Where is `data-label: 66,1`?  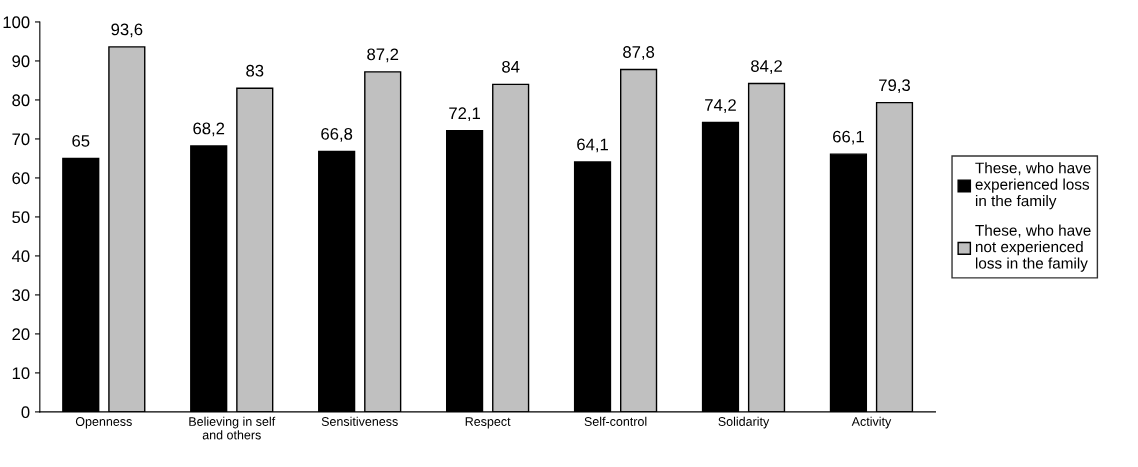
data-label: 66,1 is located at coordinates (848, 137).